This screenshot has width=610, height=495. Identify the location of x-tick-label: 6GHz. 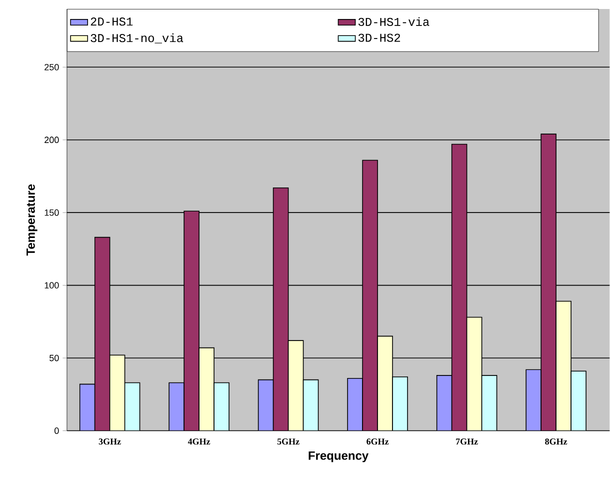
(377, 441).